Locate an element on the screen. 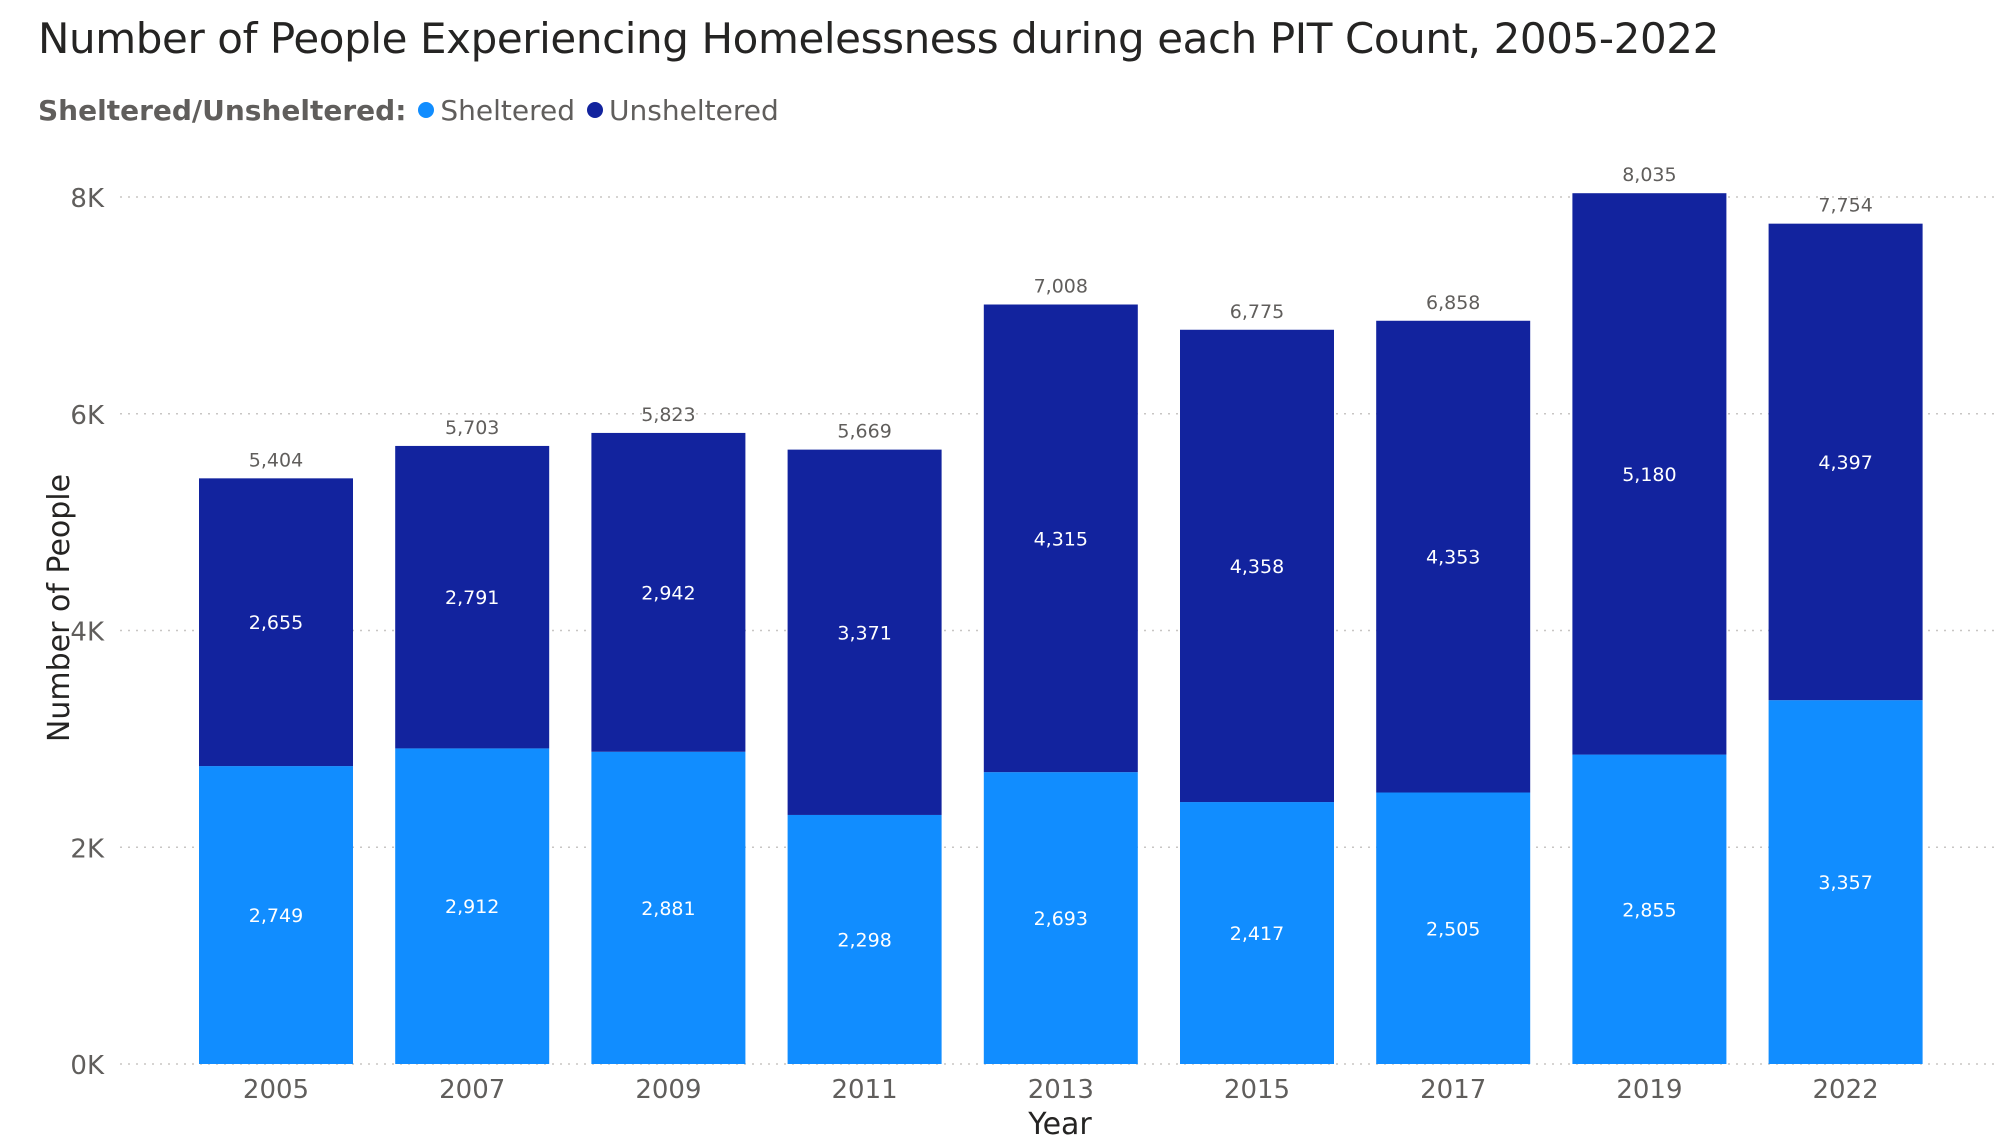  x-tick-label: 2019 is located at coordinates (1649, 1090).